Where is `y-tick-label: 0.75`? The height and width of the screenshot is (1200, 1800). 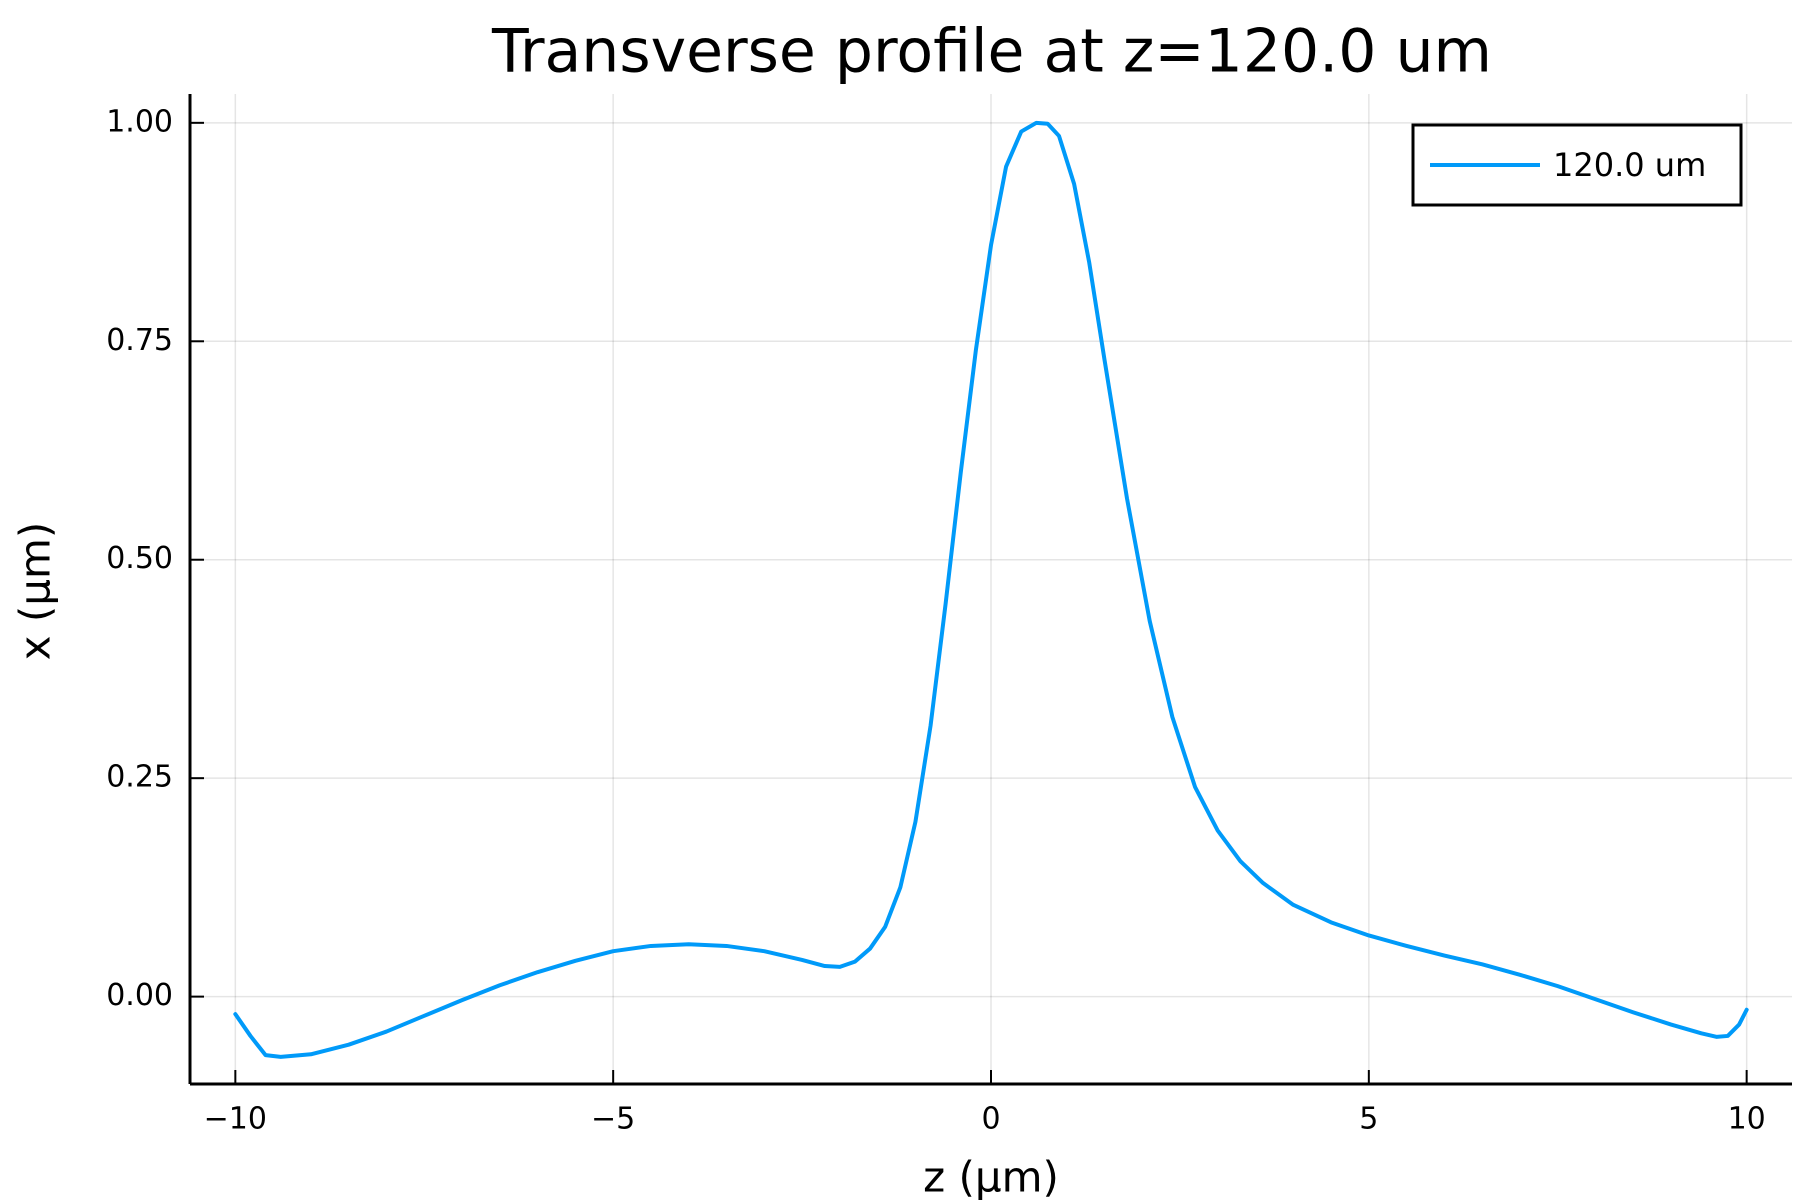 y-tick-label: 0.75 is located at coordinates (139, 340).